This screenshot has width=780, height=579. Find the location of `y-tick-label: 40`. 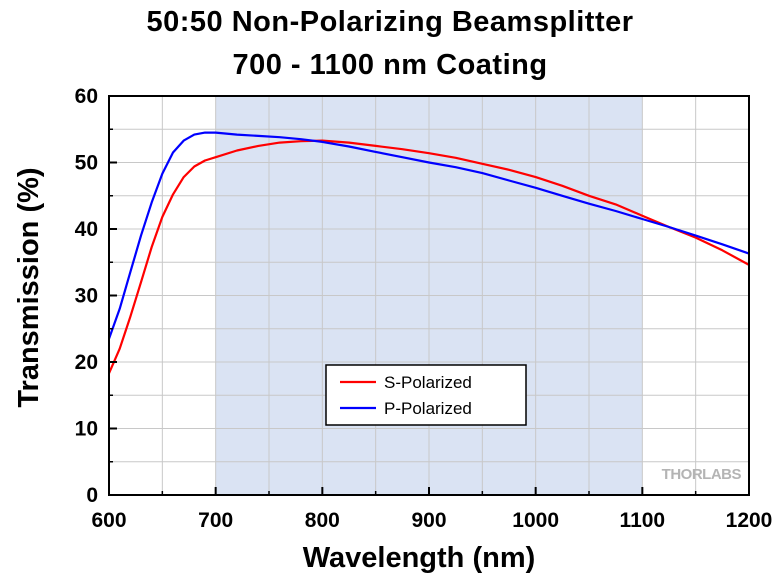

y-tick-label: 40 is located at coordinates (86, 229).